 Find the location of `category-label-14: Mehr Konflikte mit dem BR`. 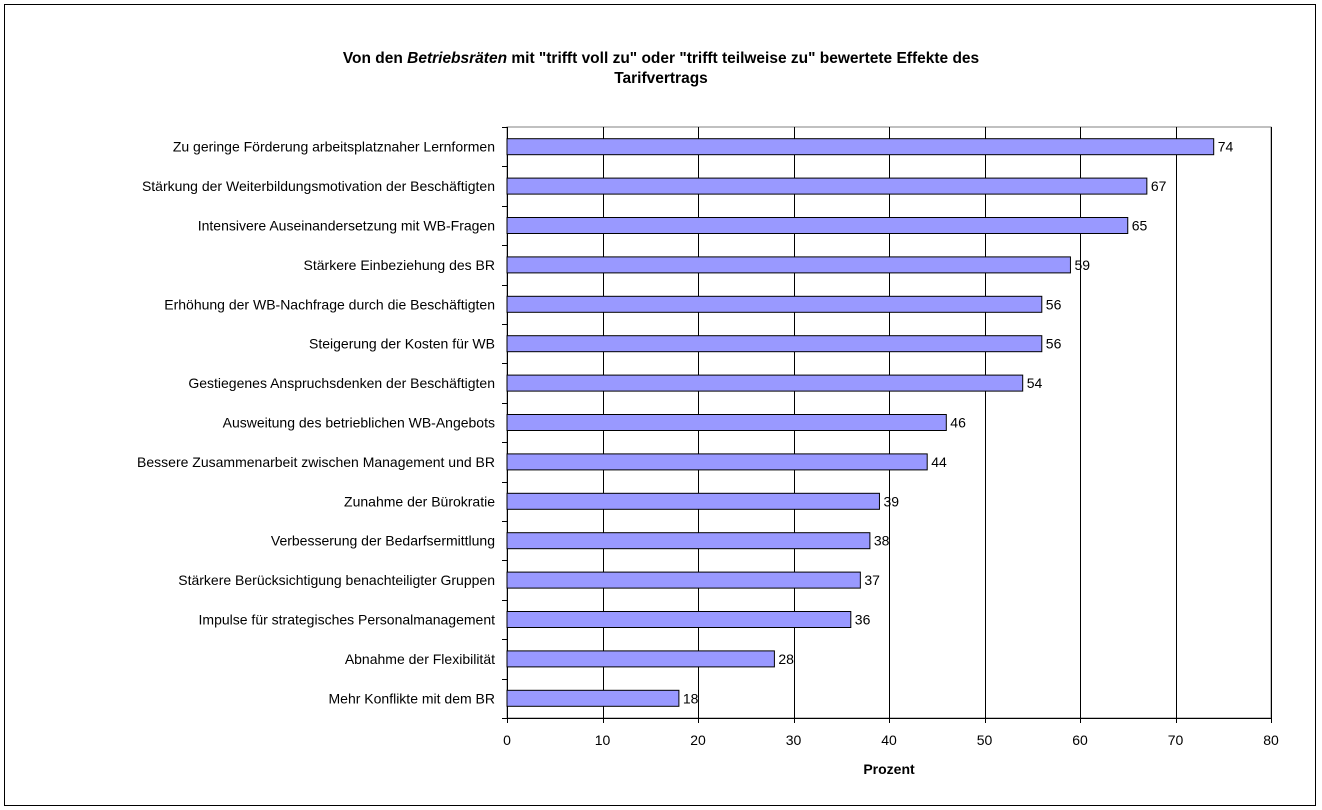

category-label-14: Mehr Konflikte mit dem BR is located at coordinates (412, 698).